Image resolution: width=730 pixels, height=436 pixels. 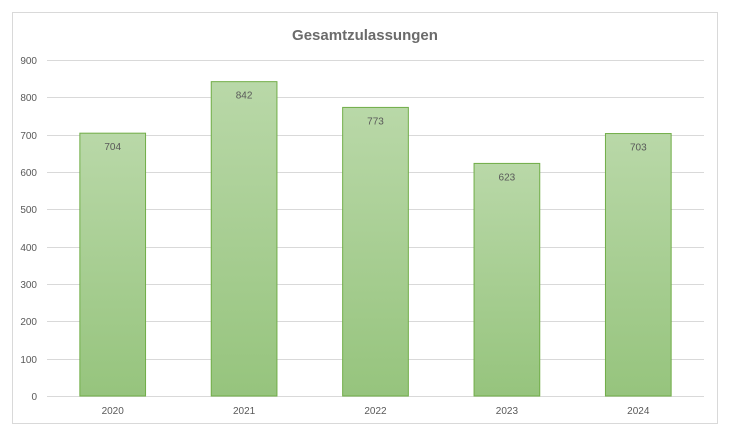 What do you see at coordinates (28, 248) in the screenshot?
I see `y-tick-label: 400` at bounding box center [28, 248].